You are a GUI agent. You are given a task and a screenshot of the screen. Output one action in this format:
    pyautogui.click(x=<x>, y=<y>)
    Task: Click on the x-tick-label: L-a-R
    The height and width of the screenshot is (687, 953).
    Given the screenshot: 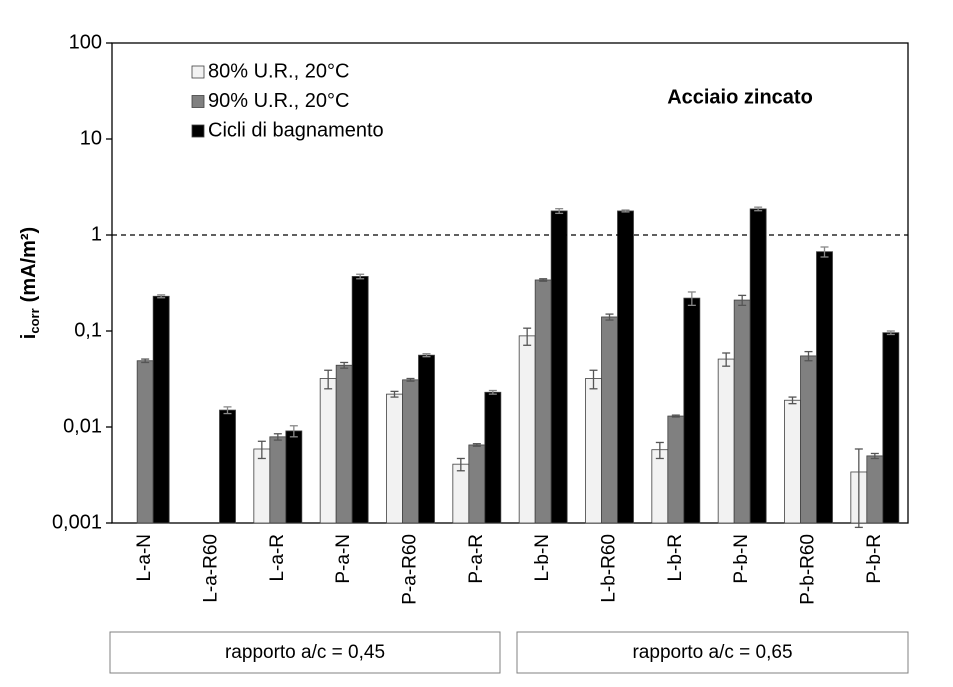 What is the action you would take?
    pyautogui.click(x=277, y=558)
    